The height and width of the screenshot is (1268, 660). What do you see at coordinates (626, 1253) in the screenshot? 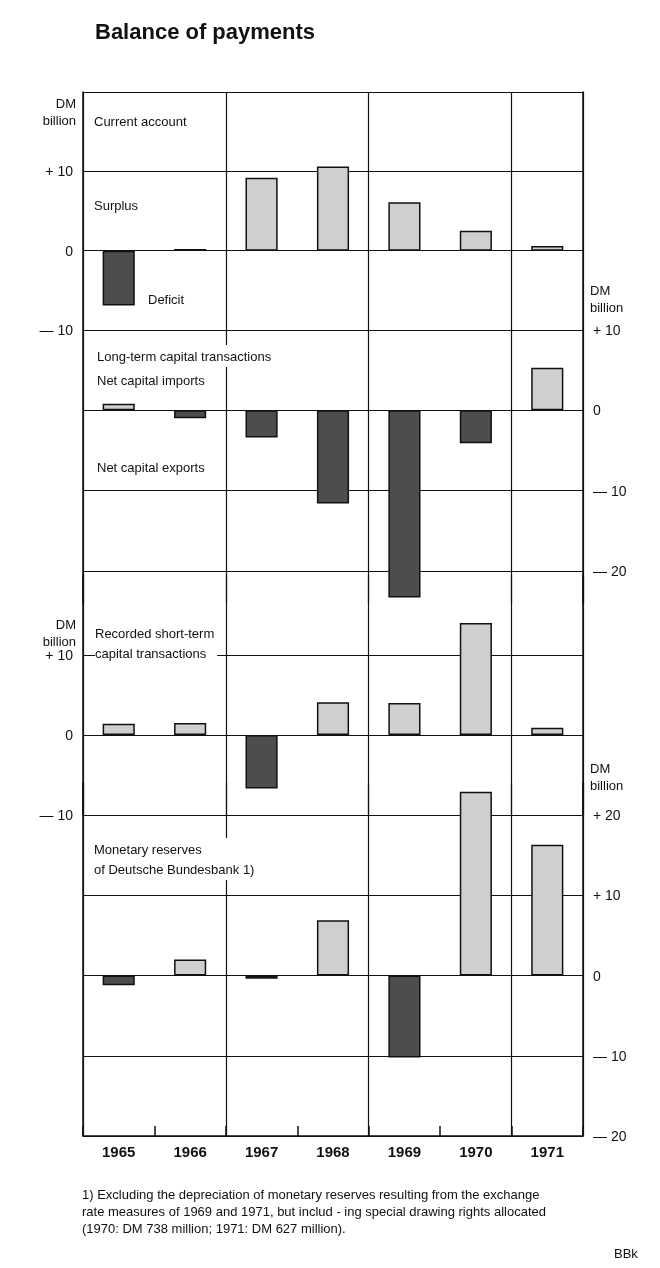
I see `text: BBk` at bounding box center [626, 1253].